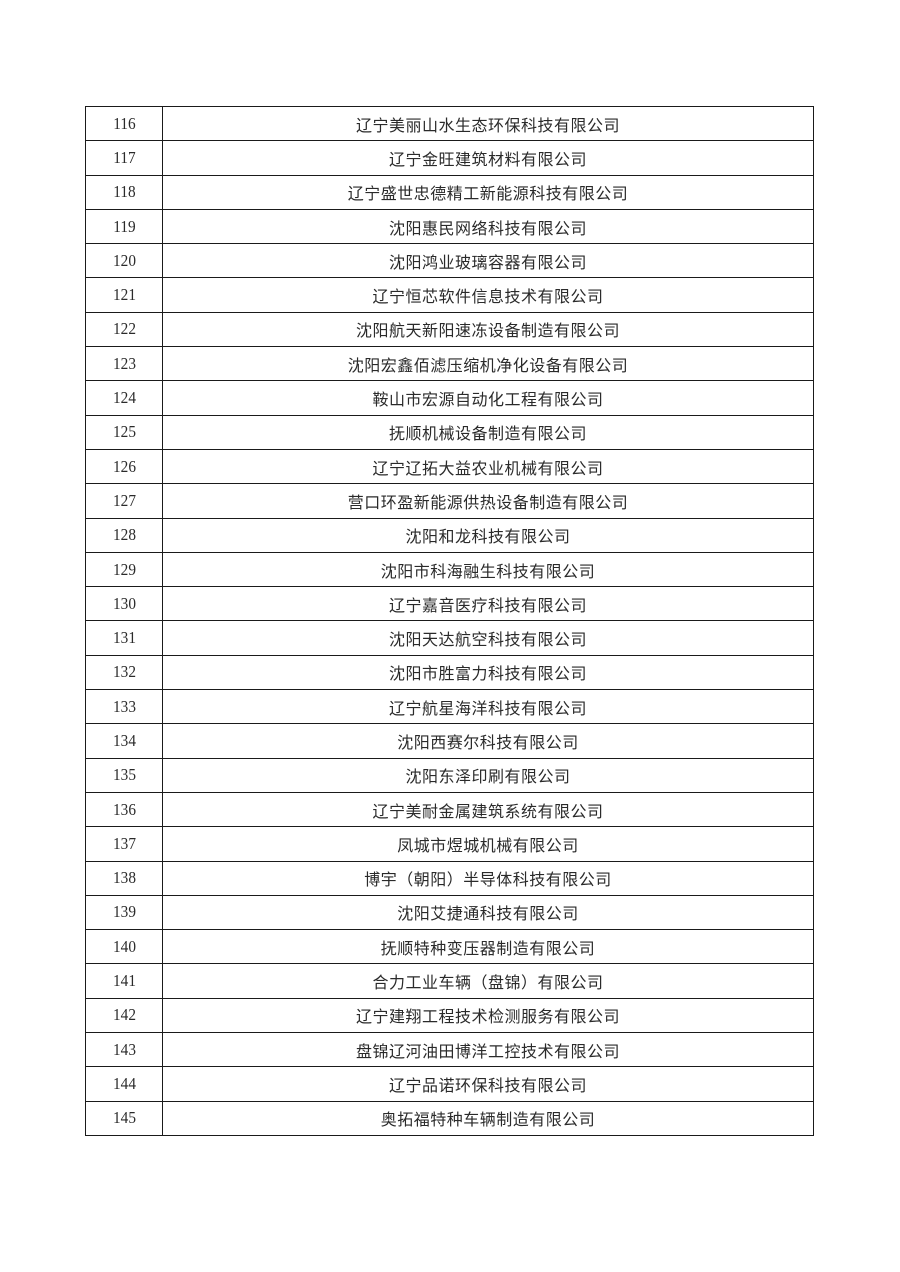  Describe the element at coordinates (488, 192) in the screenshot. I see `company-name: 辽宁盛世忠德精工新能源科技有限公司` at that location.